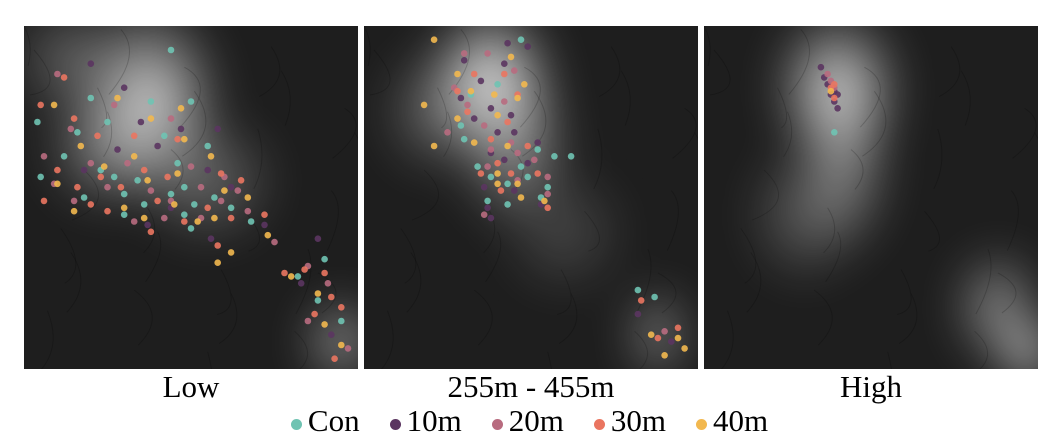  Describe the element at coordinates (731, 421) in the screenshot. I see `legend-item-40m: 40m` at that location.